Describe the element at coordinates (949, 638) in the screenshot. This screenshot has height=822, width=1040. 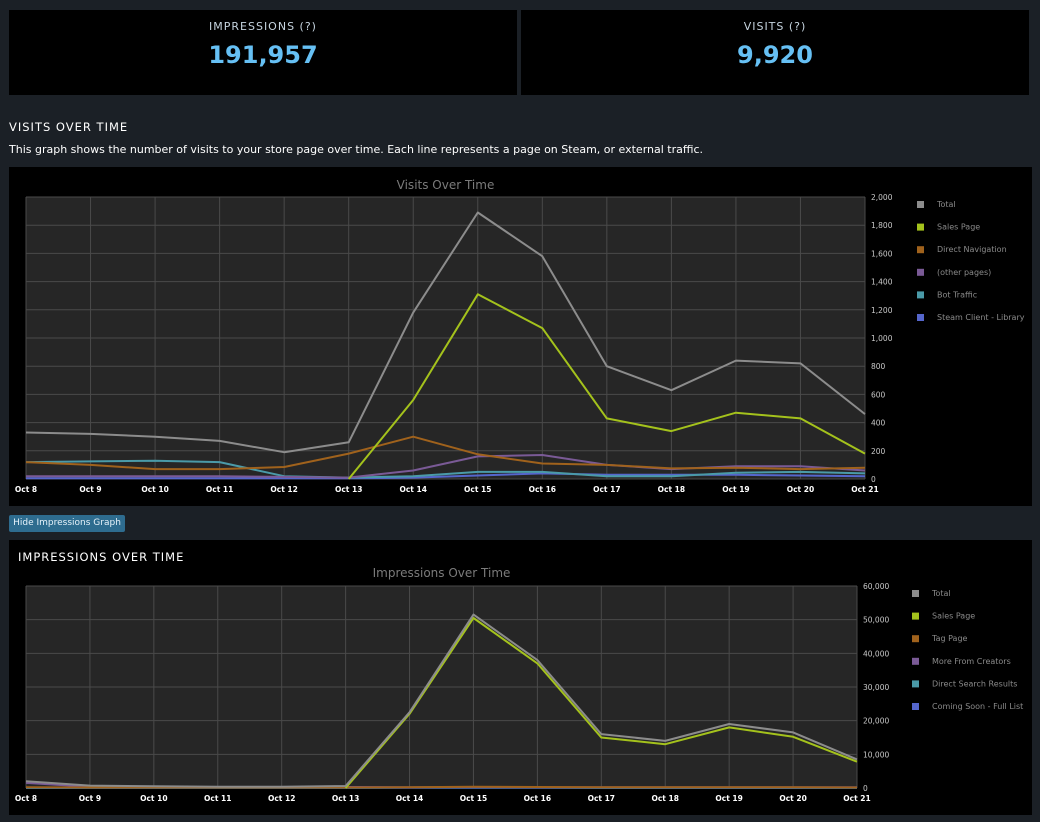
I see `legend-label-tag-page: Tag Page` at that location.